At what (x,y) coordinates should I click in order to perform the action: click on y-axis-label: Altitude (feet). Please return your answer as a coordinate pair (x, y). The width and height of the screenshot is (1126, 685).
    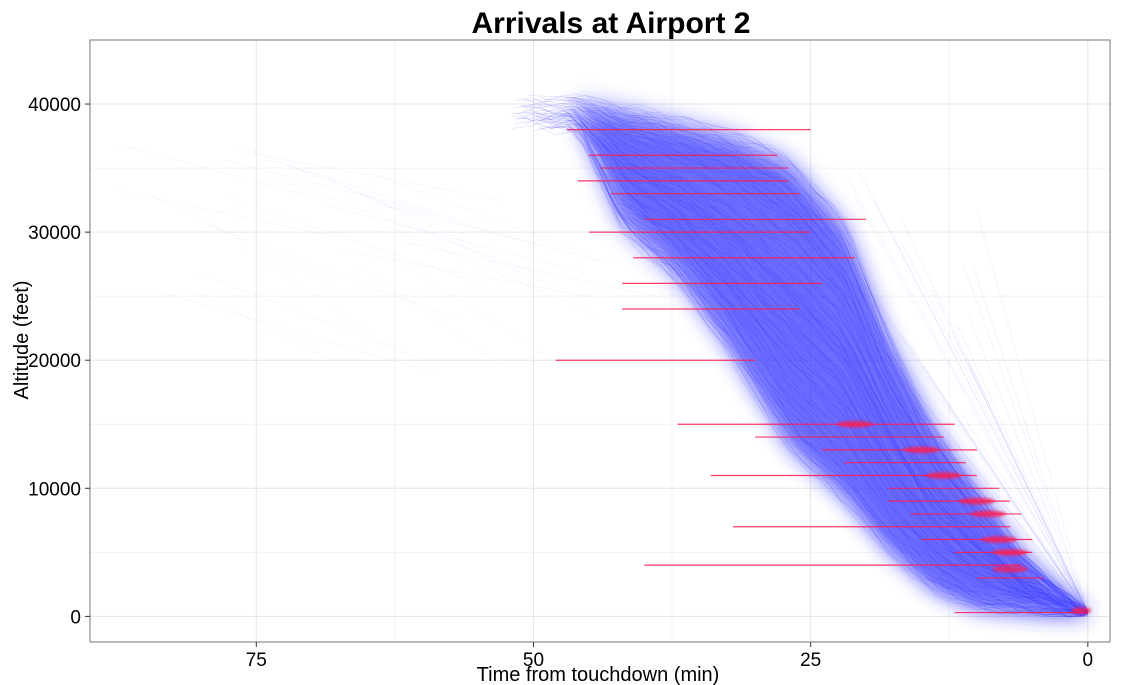
    Looking at the image, I should click on (22, 340).